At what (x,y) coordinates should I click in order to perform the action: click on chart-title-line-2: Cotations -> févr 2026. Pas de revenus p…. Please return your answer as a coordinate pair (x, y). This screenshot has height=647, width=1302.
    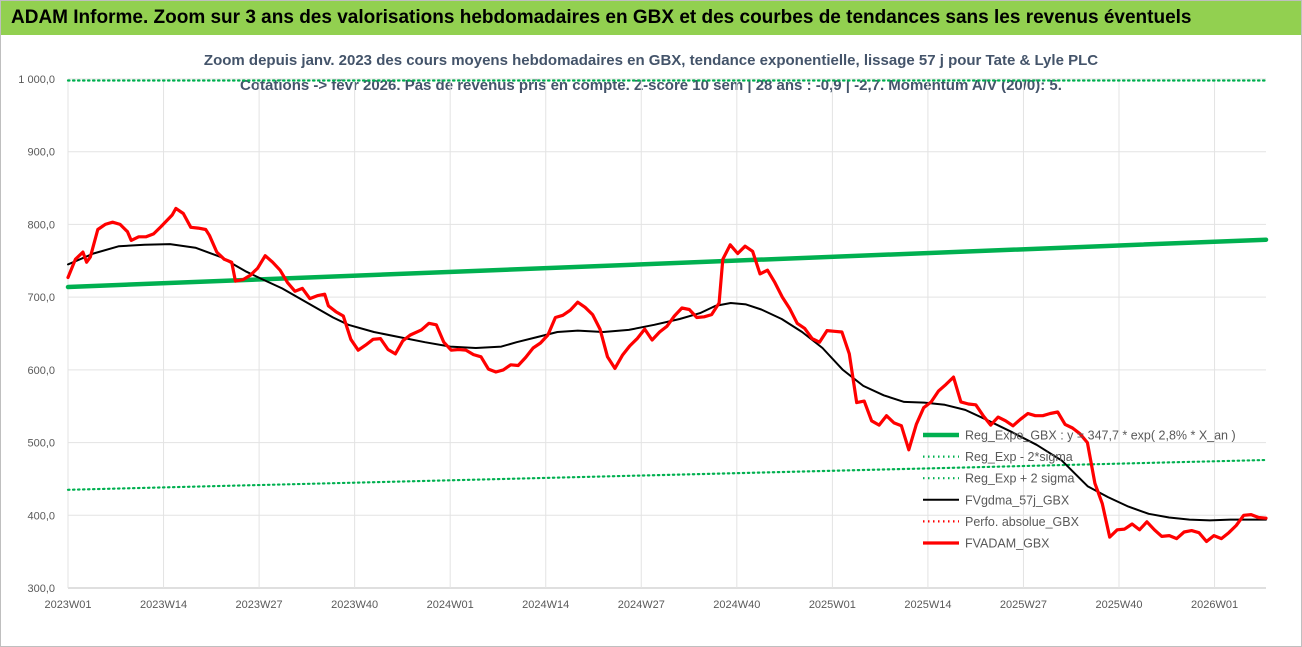
    Looking at the image, I should click on (651, 85).